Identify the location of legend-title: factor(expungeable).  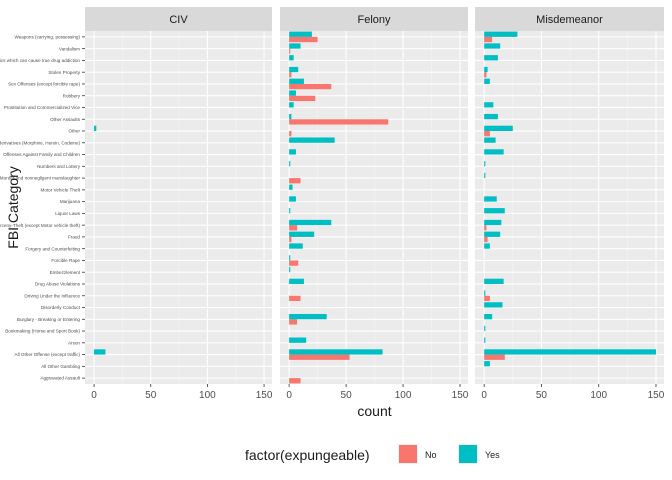
(307, 455).